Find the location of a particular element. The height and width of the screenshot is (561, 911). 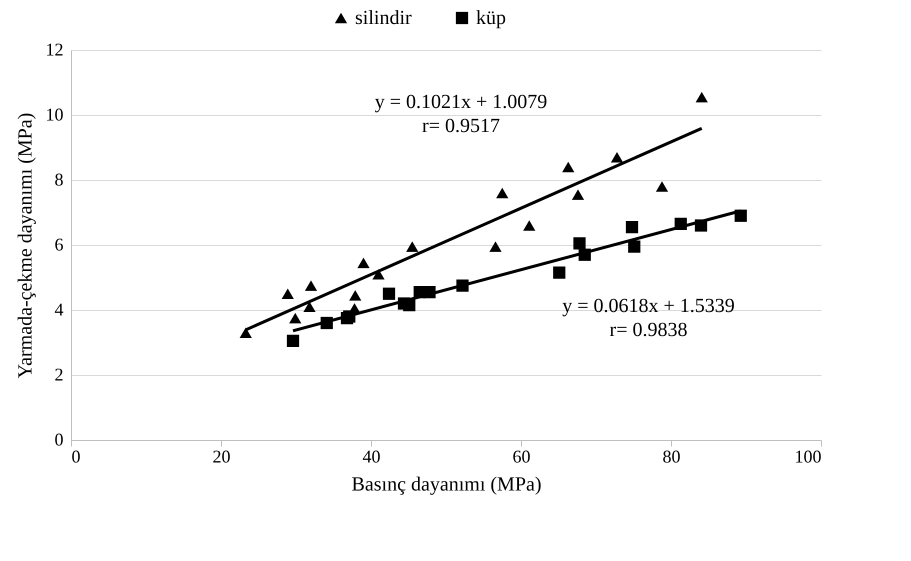

annotation: y = 0.1021x + 1.0079 is located at coordinates (461, 102).